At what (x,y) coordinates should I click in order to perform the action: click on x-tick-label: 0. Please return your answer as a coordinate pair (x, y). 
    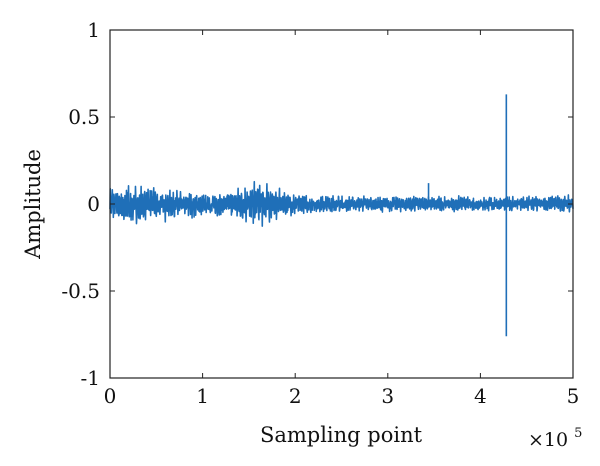
    Looking at the image, I should click on (110, 396).